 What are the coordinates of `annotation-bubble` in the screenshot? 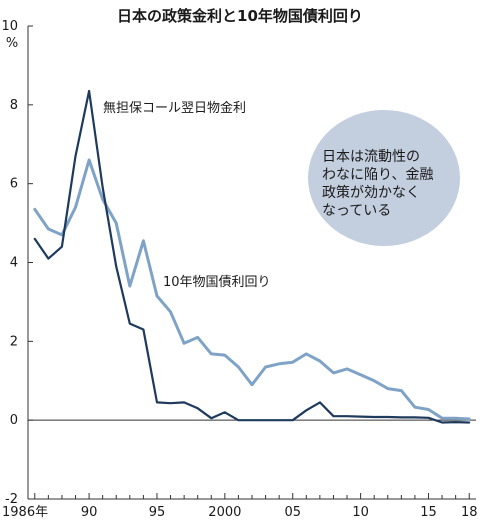 It's located at (384, 178).